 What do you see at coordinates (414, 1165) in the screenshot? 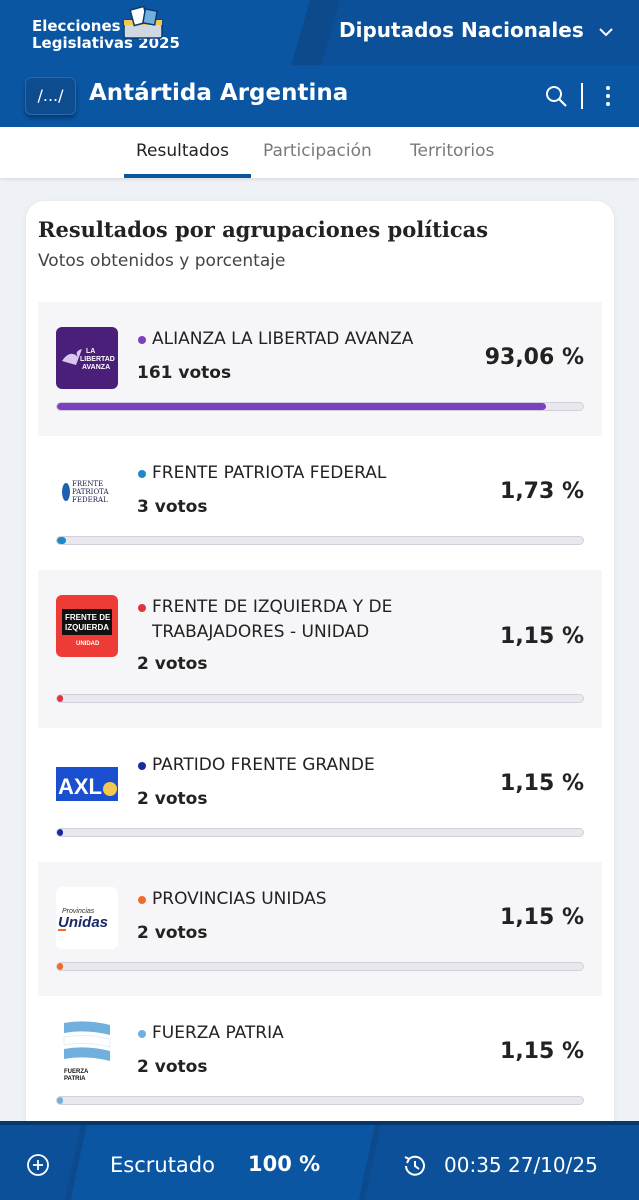
I see `history-clock-icon` at bounding box center [414, 1165].